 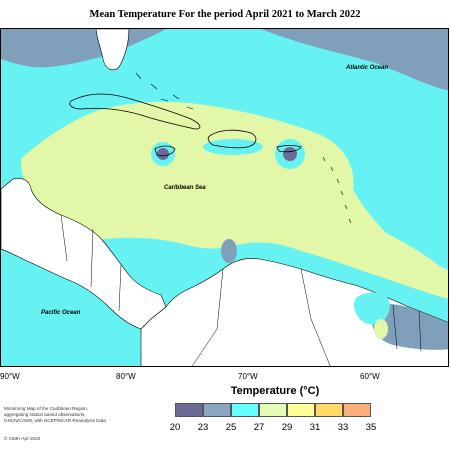 I want to click on land-lesser-antilles, so click(x=337, y=190).